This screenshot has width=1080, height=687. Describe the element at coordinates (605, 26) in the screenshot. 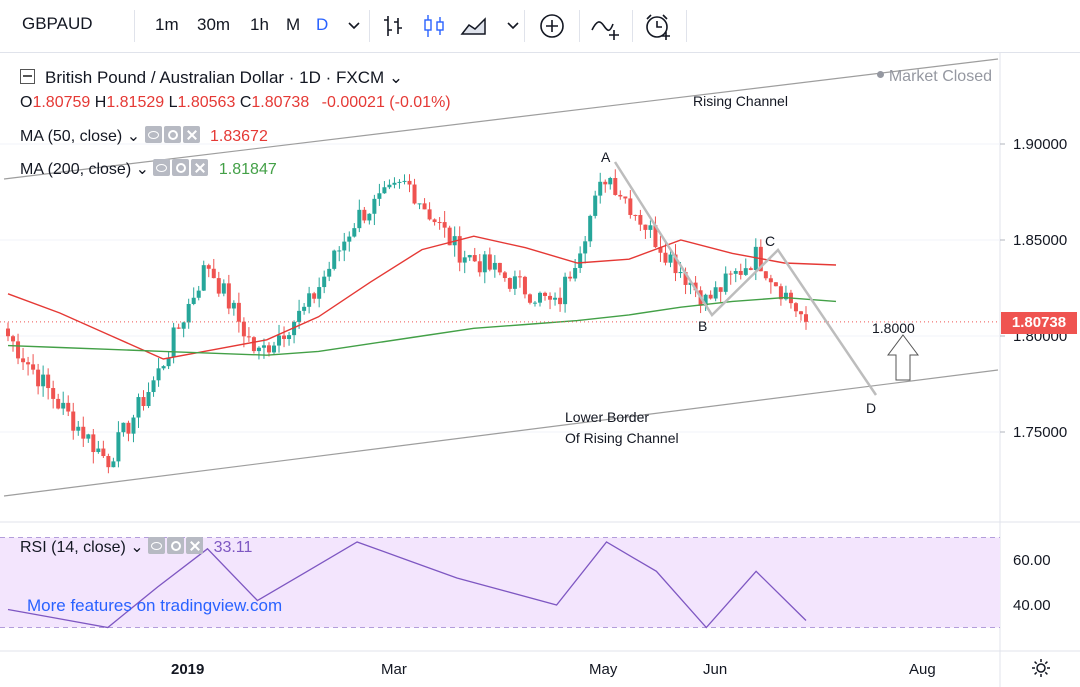

I see `indicators-icon` at that location.